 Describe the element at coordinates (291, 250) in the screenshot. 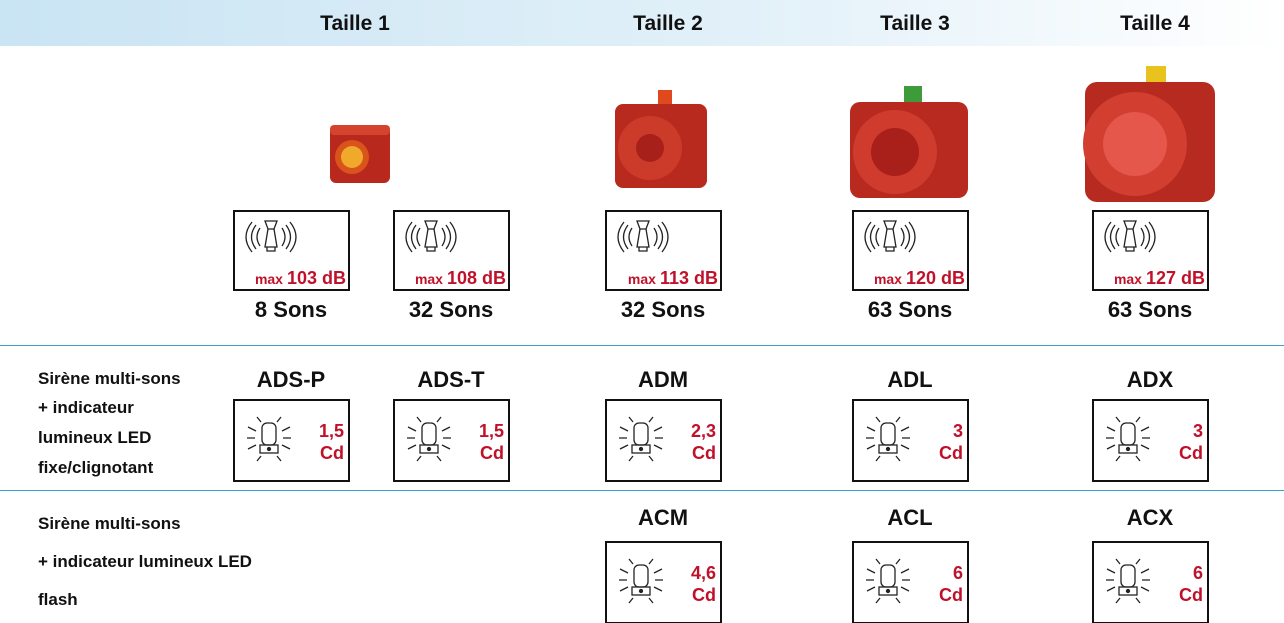

I see `sound-box: max 103 dB` at that location.